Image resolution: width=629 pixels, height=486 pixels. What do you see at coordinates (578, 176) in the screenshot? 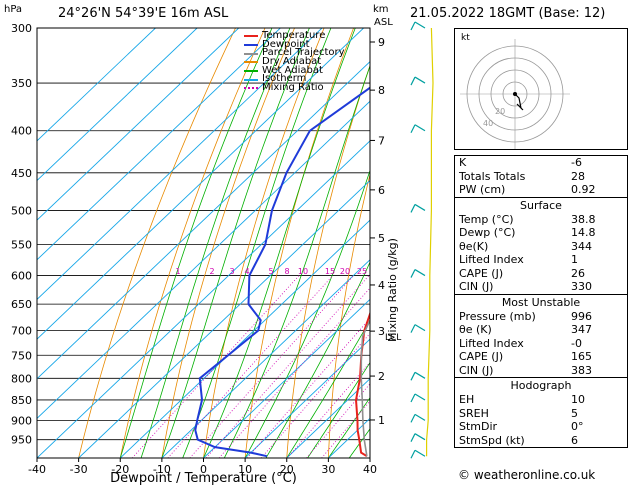
I see `index-value: 28` at bounding box center [578, 176].